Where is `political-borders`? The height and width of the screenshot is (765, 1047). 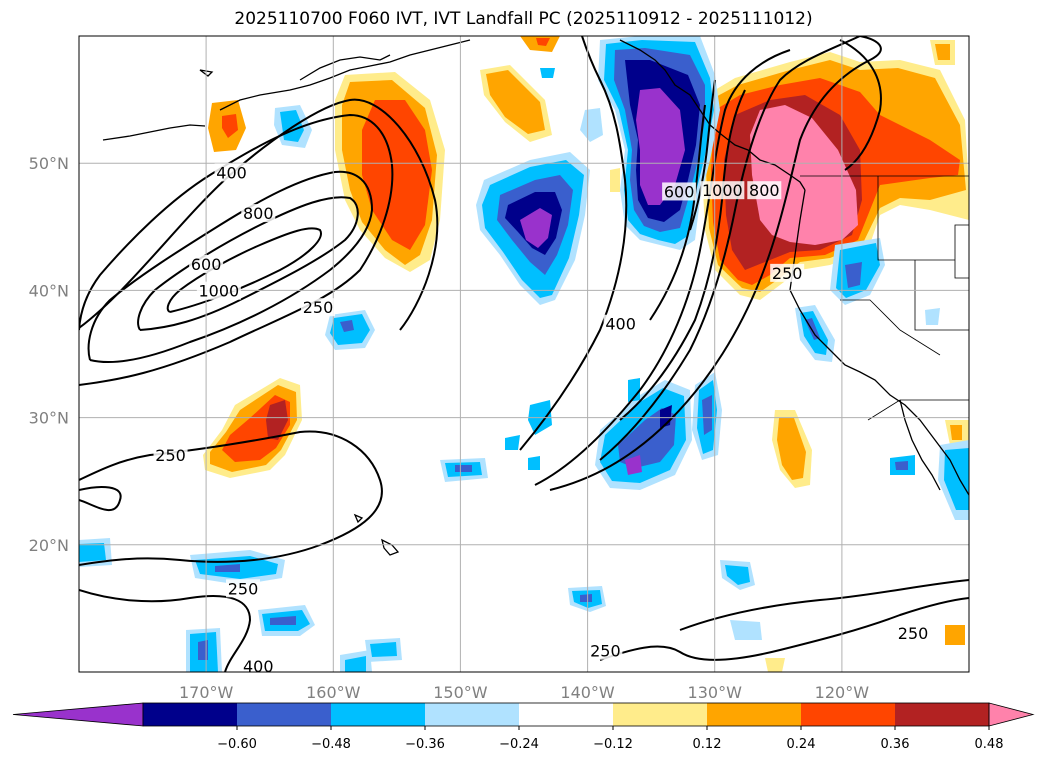 political-borders is located at coordinates (884, 298).